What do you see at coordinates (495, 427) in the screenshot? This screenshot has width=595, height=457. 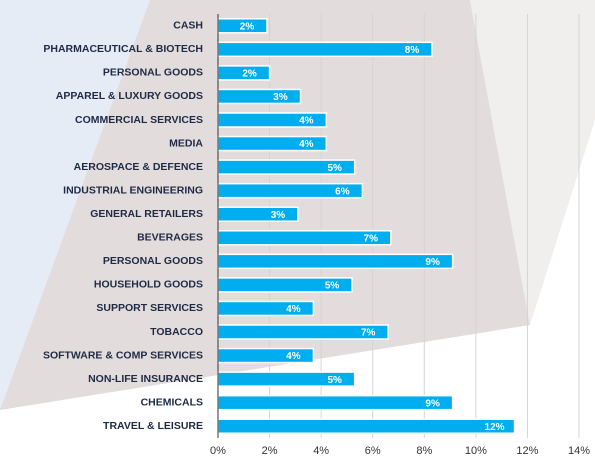 I see `value-label: 12%` at bounding box center [495, 427].